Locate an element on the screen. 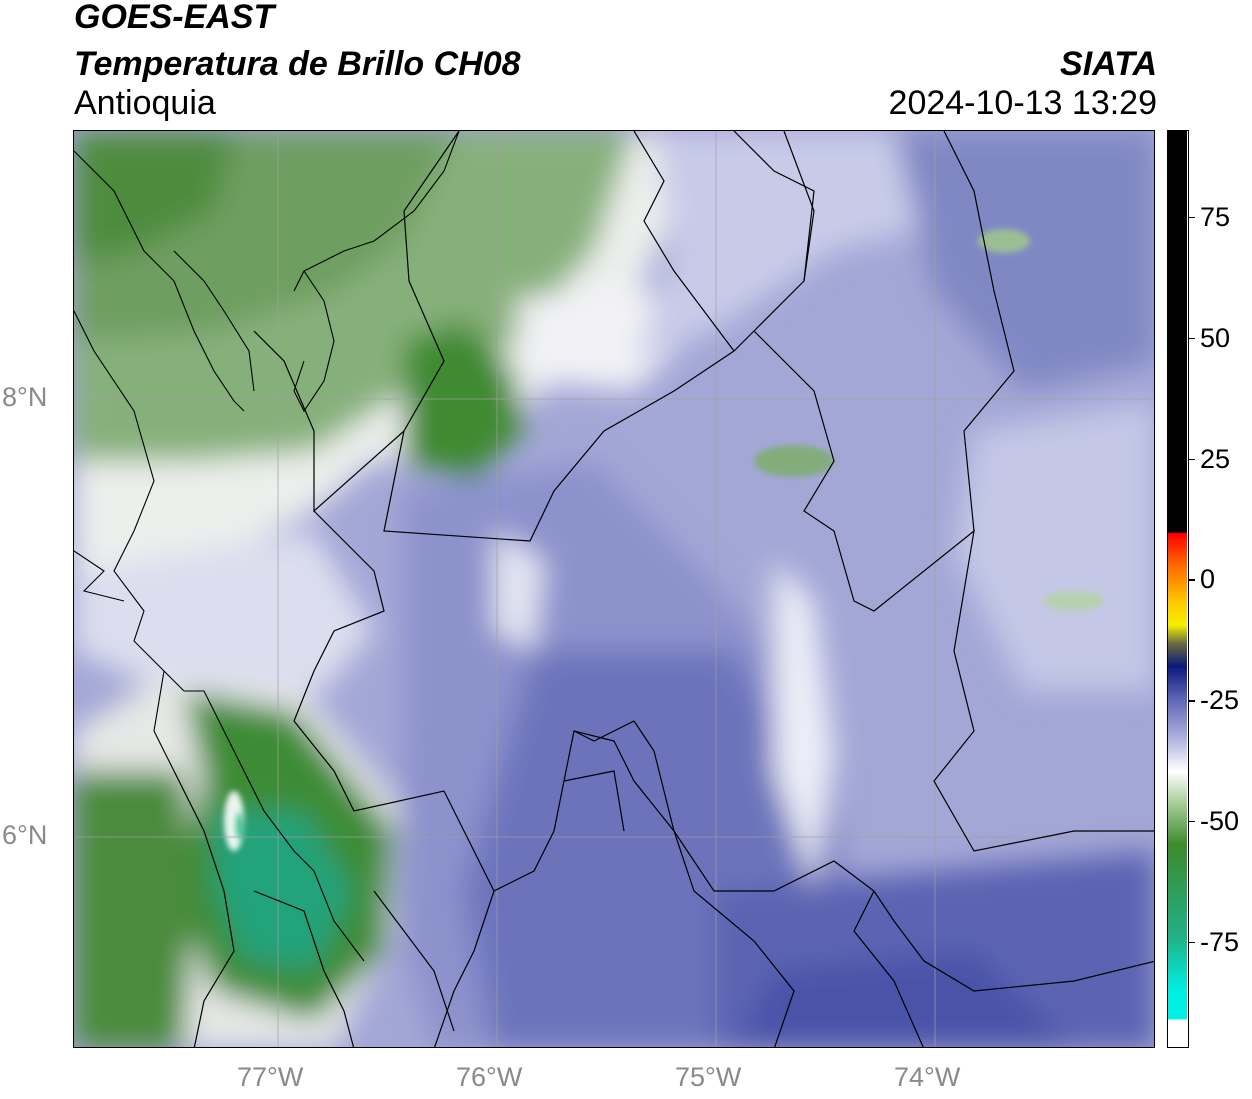  colorbar-tick-label: 50 is located at coordinates (1215, 337).